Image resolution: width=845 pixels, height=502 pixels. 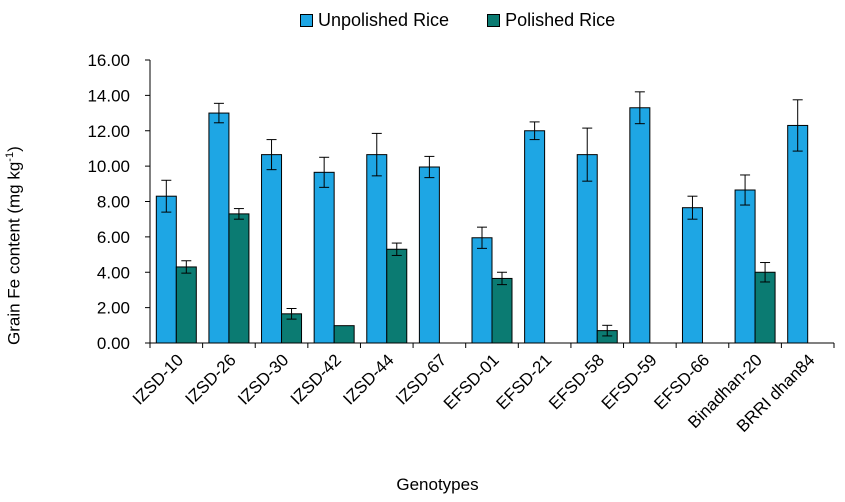 I want to click on y-tick-label: 2.00, so click(x=113, y=308).